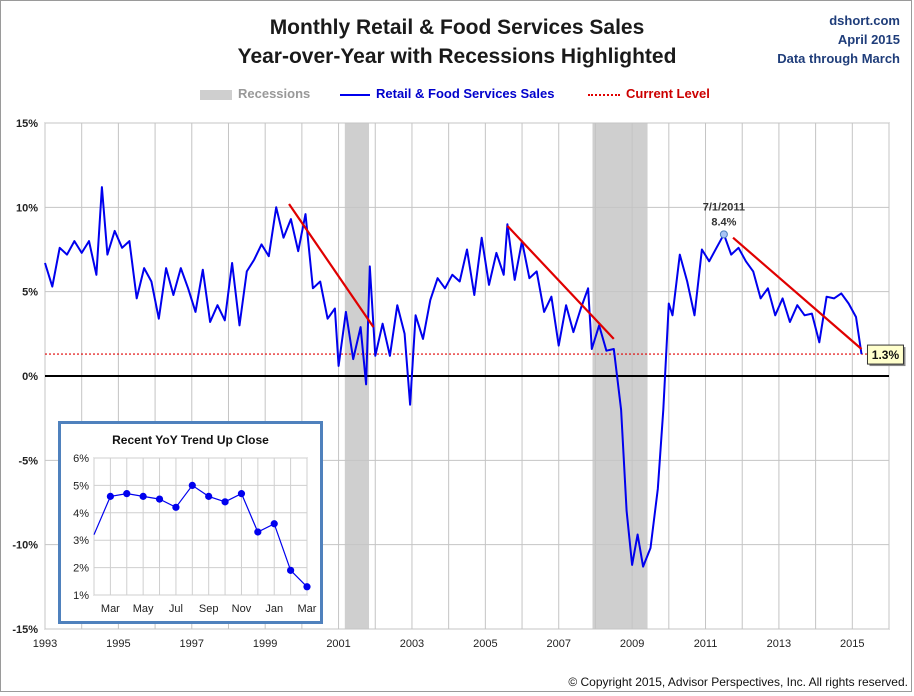  Describe the element at coordinates (558, 644) in the screenshot. I see `x-tick-label-7: 2007` at that location.